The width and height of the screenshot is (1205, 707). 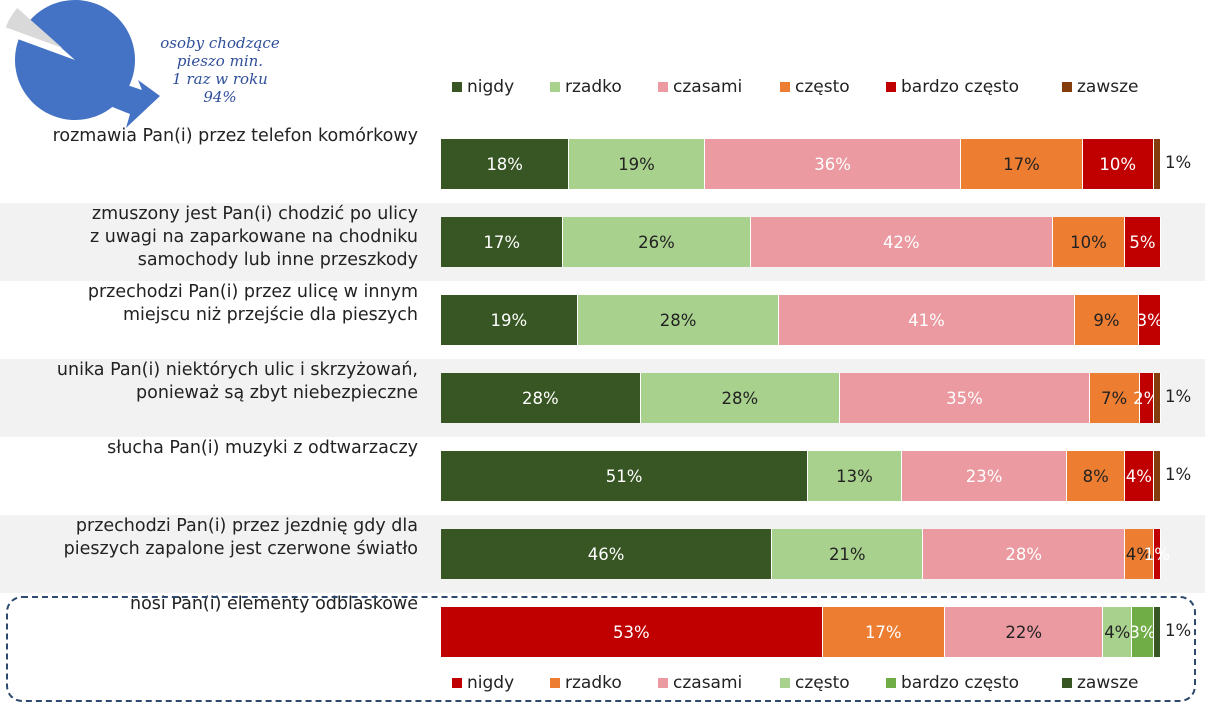 I want to click on data-label: 42%, so click(x=901, y=242).